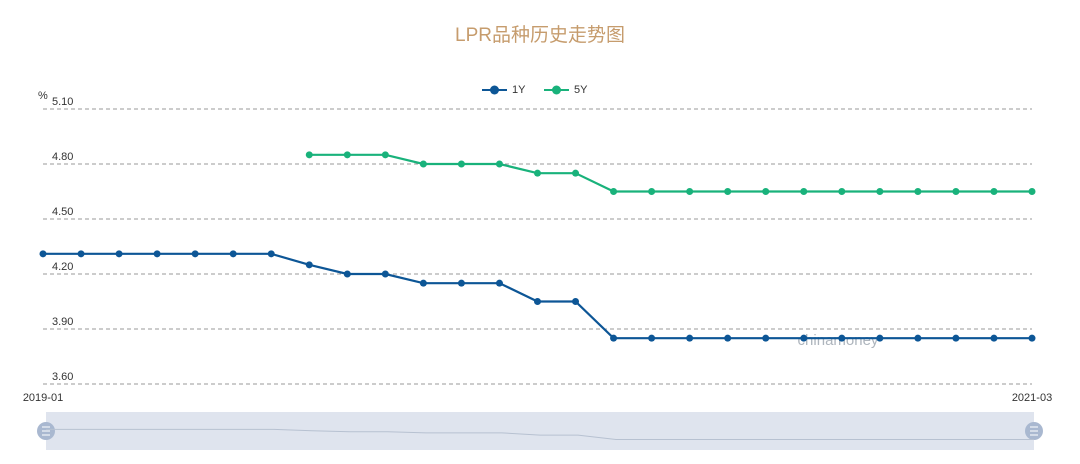  Describe the element at coordinates (43, 96) in the screenshot. I see `y-axis-unit: %` at that location.